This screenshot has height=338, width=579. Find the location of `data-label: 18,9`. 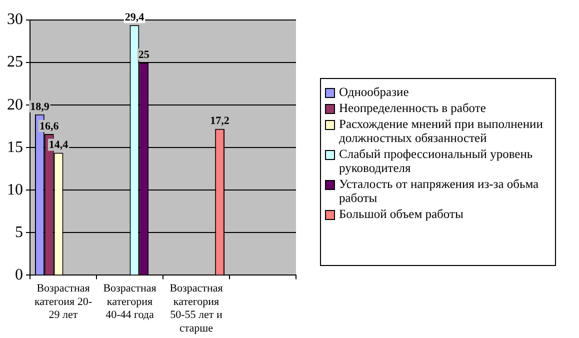

data-label: 18,9 is located at coordinates (40, 106).